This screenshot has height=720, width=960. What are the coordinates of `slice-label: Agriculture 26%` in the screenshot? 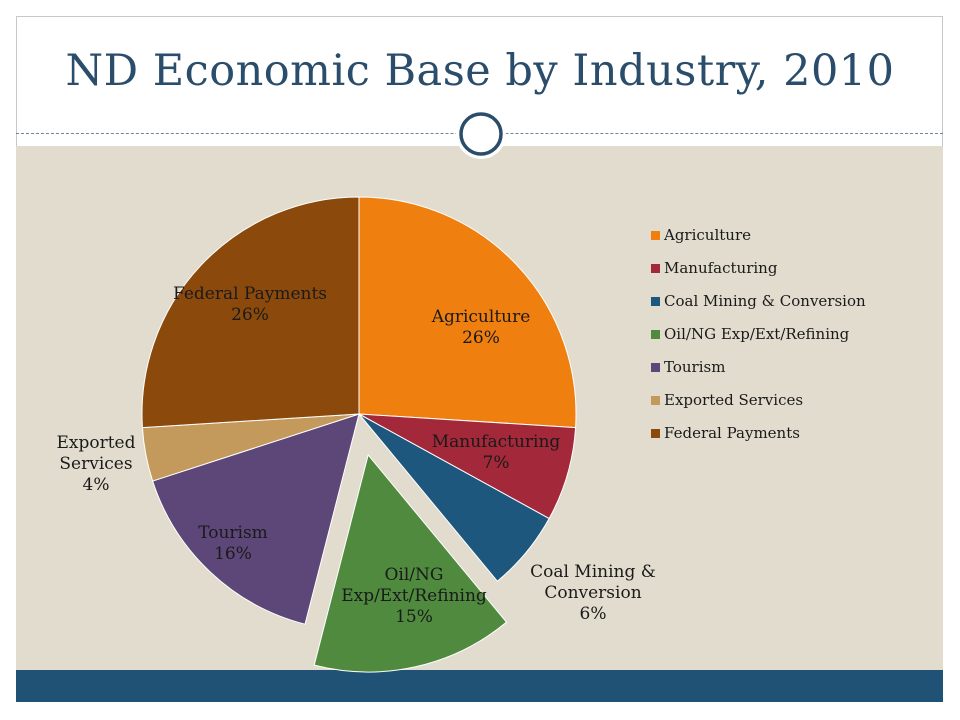 It's located at (481, 327).